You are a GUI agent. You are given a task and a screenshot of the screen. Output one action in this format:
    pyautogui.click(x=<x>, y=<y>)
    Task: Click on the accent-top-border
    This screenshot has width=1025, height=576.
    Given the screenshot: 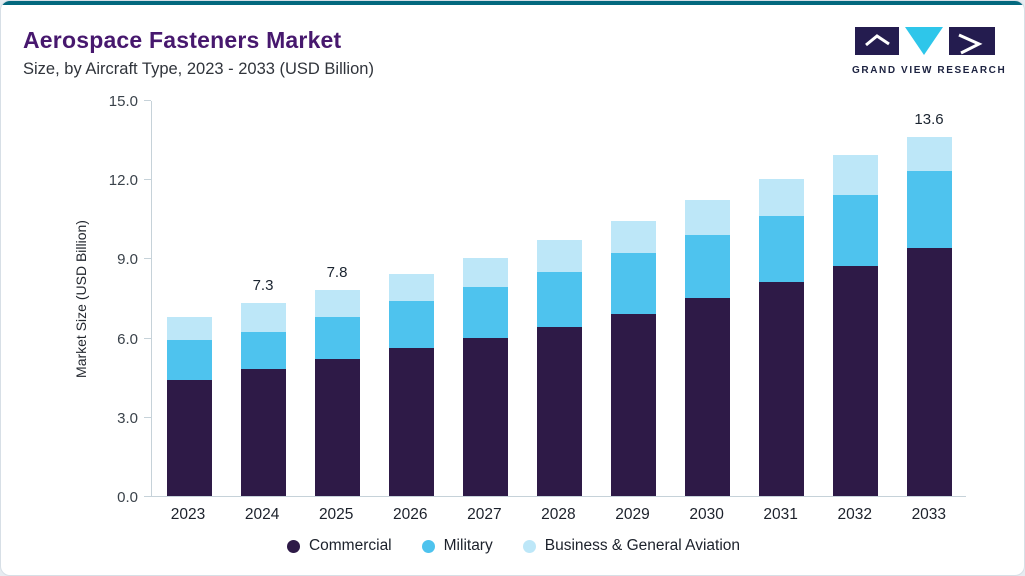 What is the action you would take?
    pyautogui.click(x=512, y=3)
    